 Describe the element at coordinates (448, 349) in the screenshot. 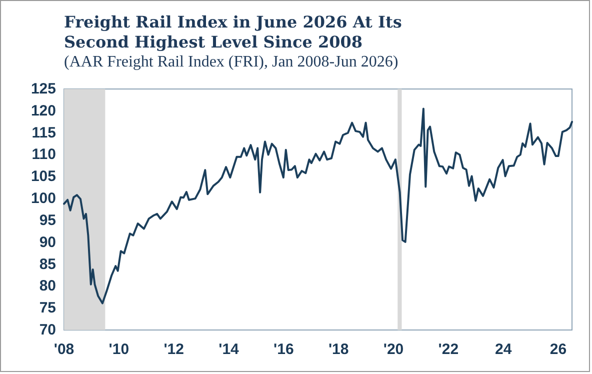

I see `x-tick-label: '22` at that location.